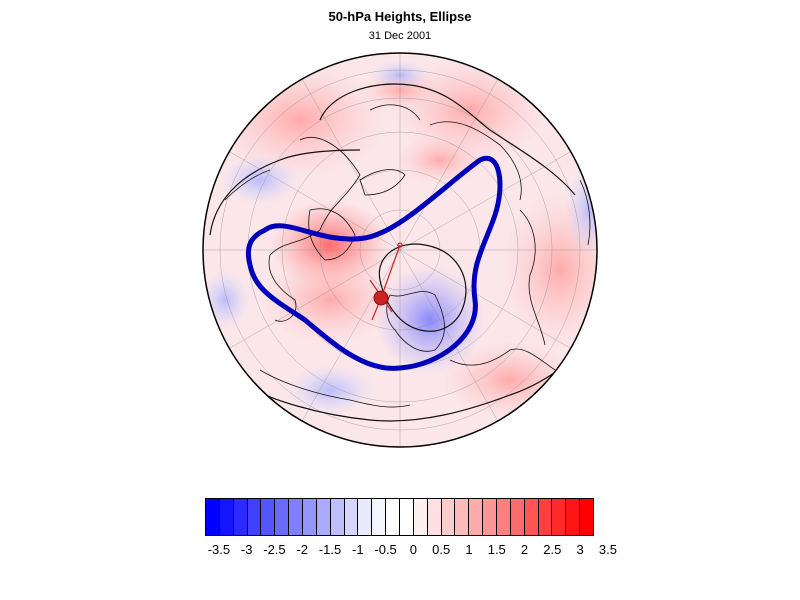  What do you see at coordinates (381, 298) in the screenshot?
I see `vortex-center-marker` at bounding box center [381, 298].